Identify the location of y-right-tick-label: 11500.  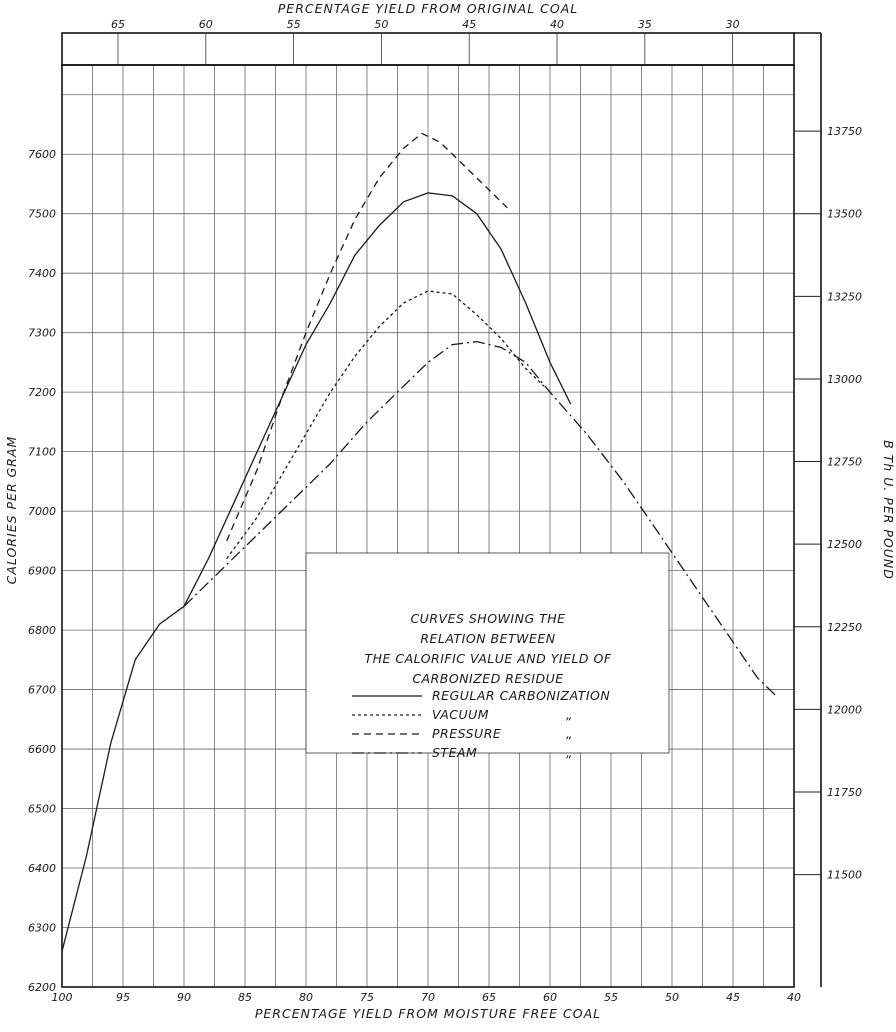
(844, 875).